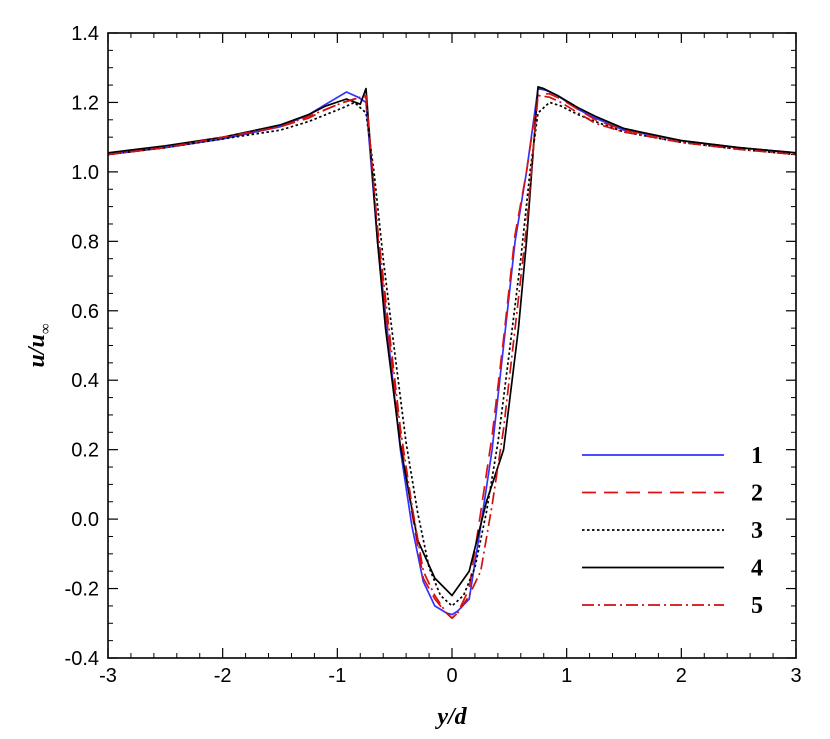 The height and width of the screenshot is (739, 830). What do you see at coordinates (82, 659) in the screenshot?
I see `y-tick-label: -0.4` at bounding box center [82, 659].